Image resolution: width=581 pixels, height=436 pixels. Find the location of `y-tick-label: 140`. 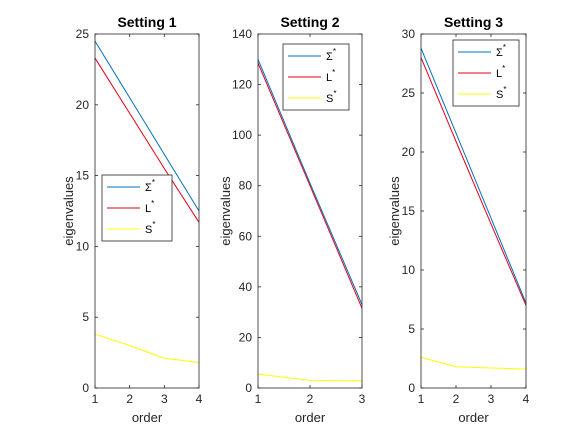

y-tick-label: 140 is located at coordinates (242, 34).